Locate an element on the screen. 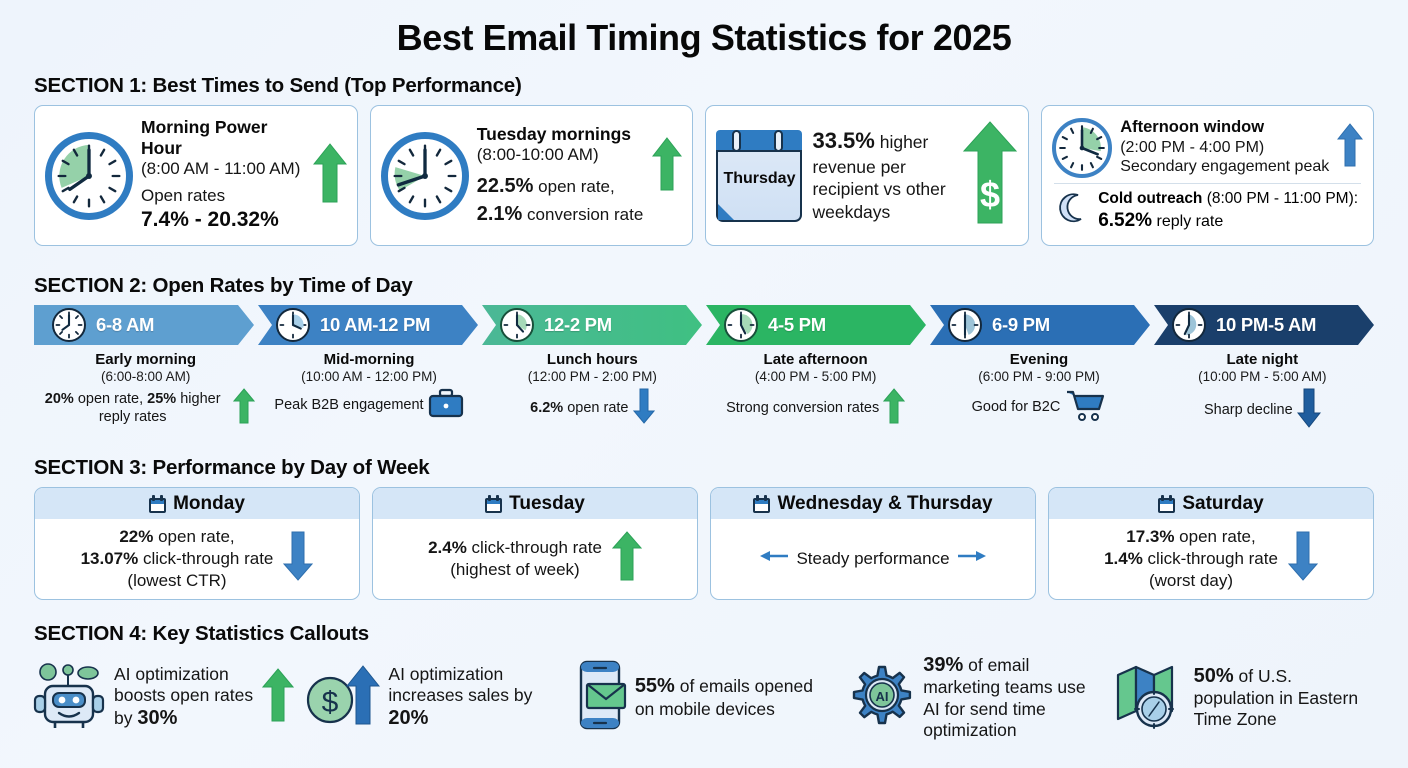  slot-name: Evening is located at coordinates (1039, 359).